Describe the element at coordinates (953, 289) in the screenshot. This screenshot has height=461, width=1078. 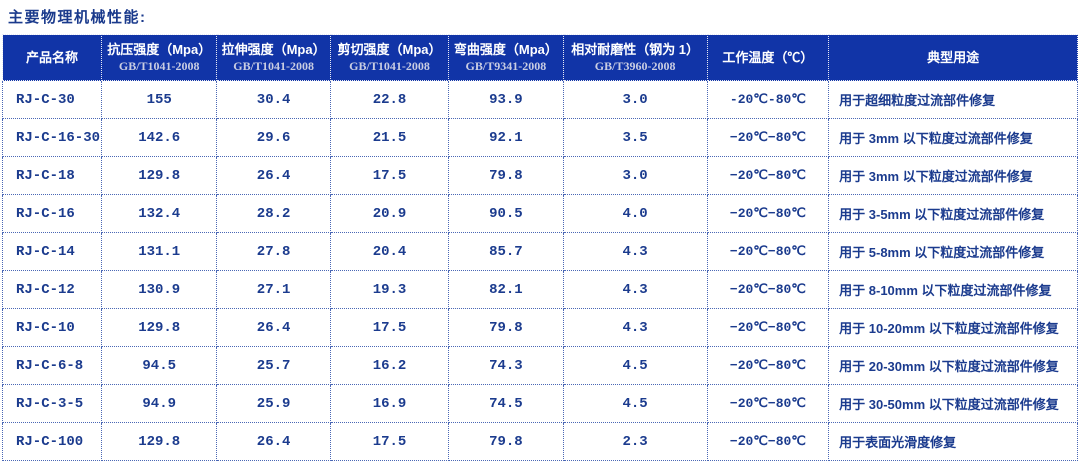
I see `typical-use-cell: 用于 8-10mm 以下粒度过流部件修复` at that location.